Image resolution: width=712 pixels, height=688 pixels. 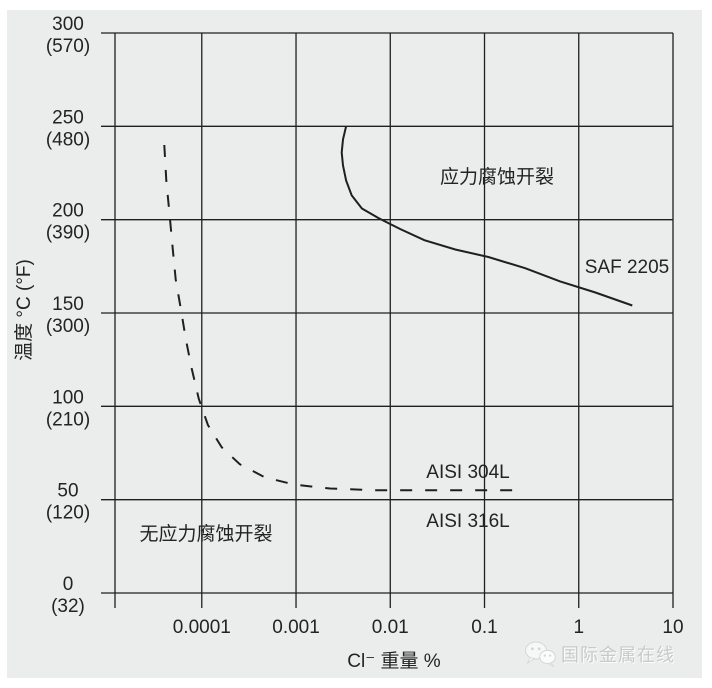 What do you see at coordinates (578, 627) in the screenshot?
I see `x-tick-label: 1` at bounding box center [578, 627].